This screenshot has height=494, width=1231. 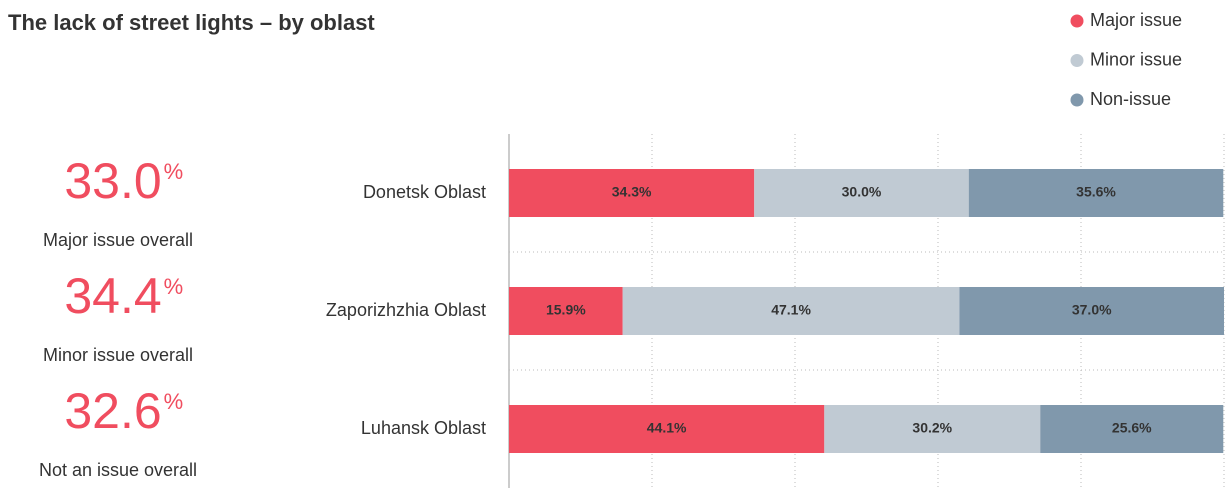 I want to click on data-label: 25.6%, so click(x=1132, y=428).